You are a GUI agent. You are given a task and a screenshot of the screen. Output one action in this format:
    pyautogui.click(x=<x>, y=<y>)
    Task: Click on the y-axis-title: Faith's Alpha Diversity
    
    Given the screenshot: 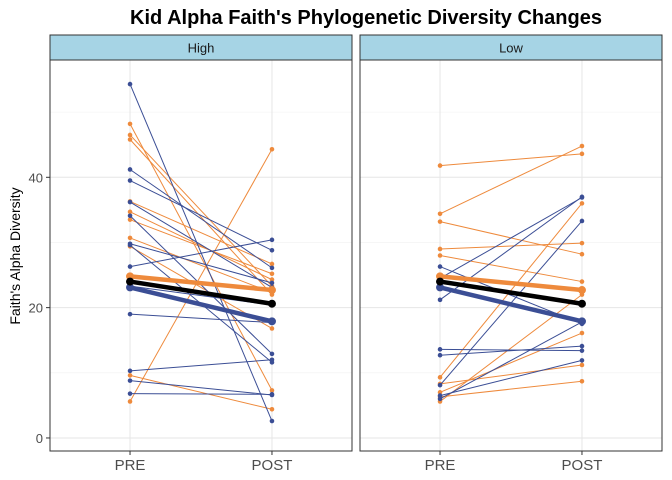 What is the action you would take?
    pyautogui.click(x=15, y=255)
    